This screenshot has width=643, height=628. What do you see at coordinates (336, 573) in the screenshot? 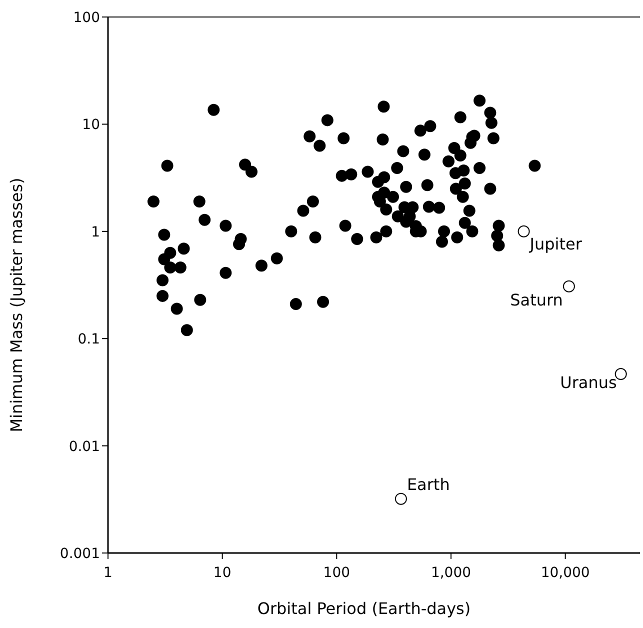
I see `x-tick-label: 100` at bounding box center [336, 573].